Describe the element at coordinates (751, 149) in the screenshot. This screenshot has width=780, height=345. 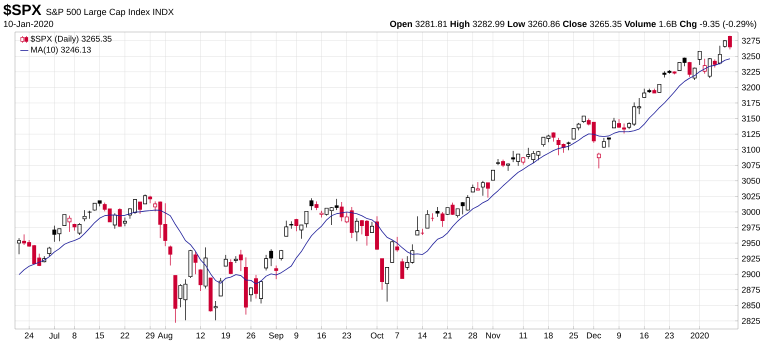
I see `y-tick-label: 3100` at that location.